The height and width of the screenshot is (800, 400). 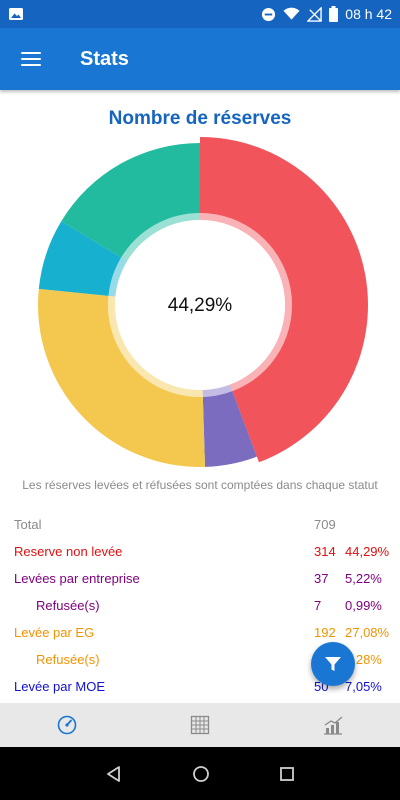 I want to click on grid-icon, so click(x=200, y=725).